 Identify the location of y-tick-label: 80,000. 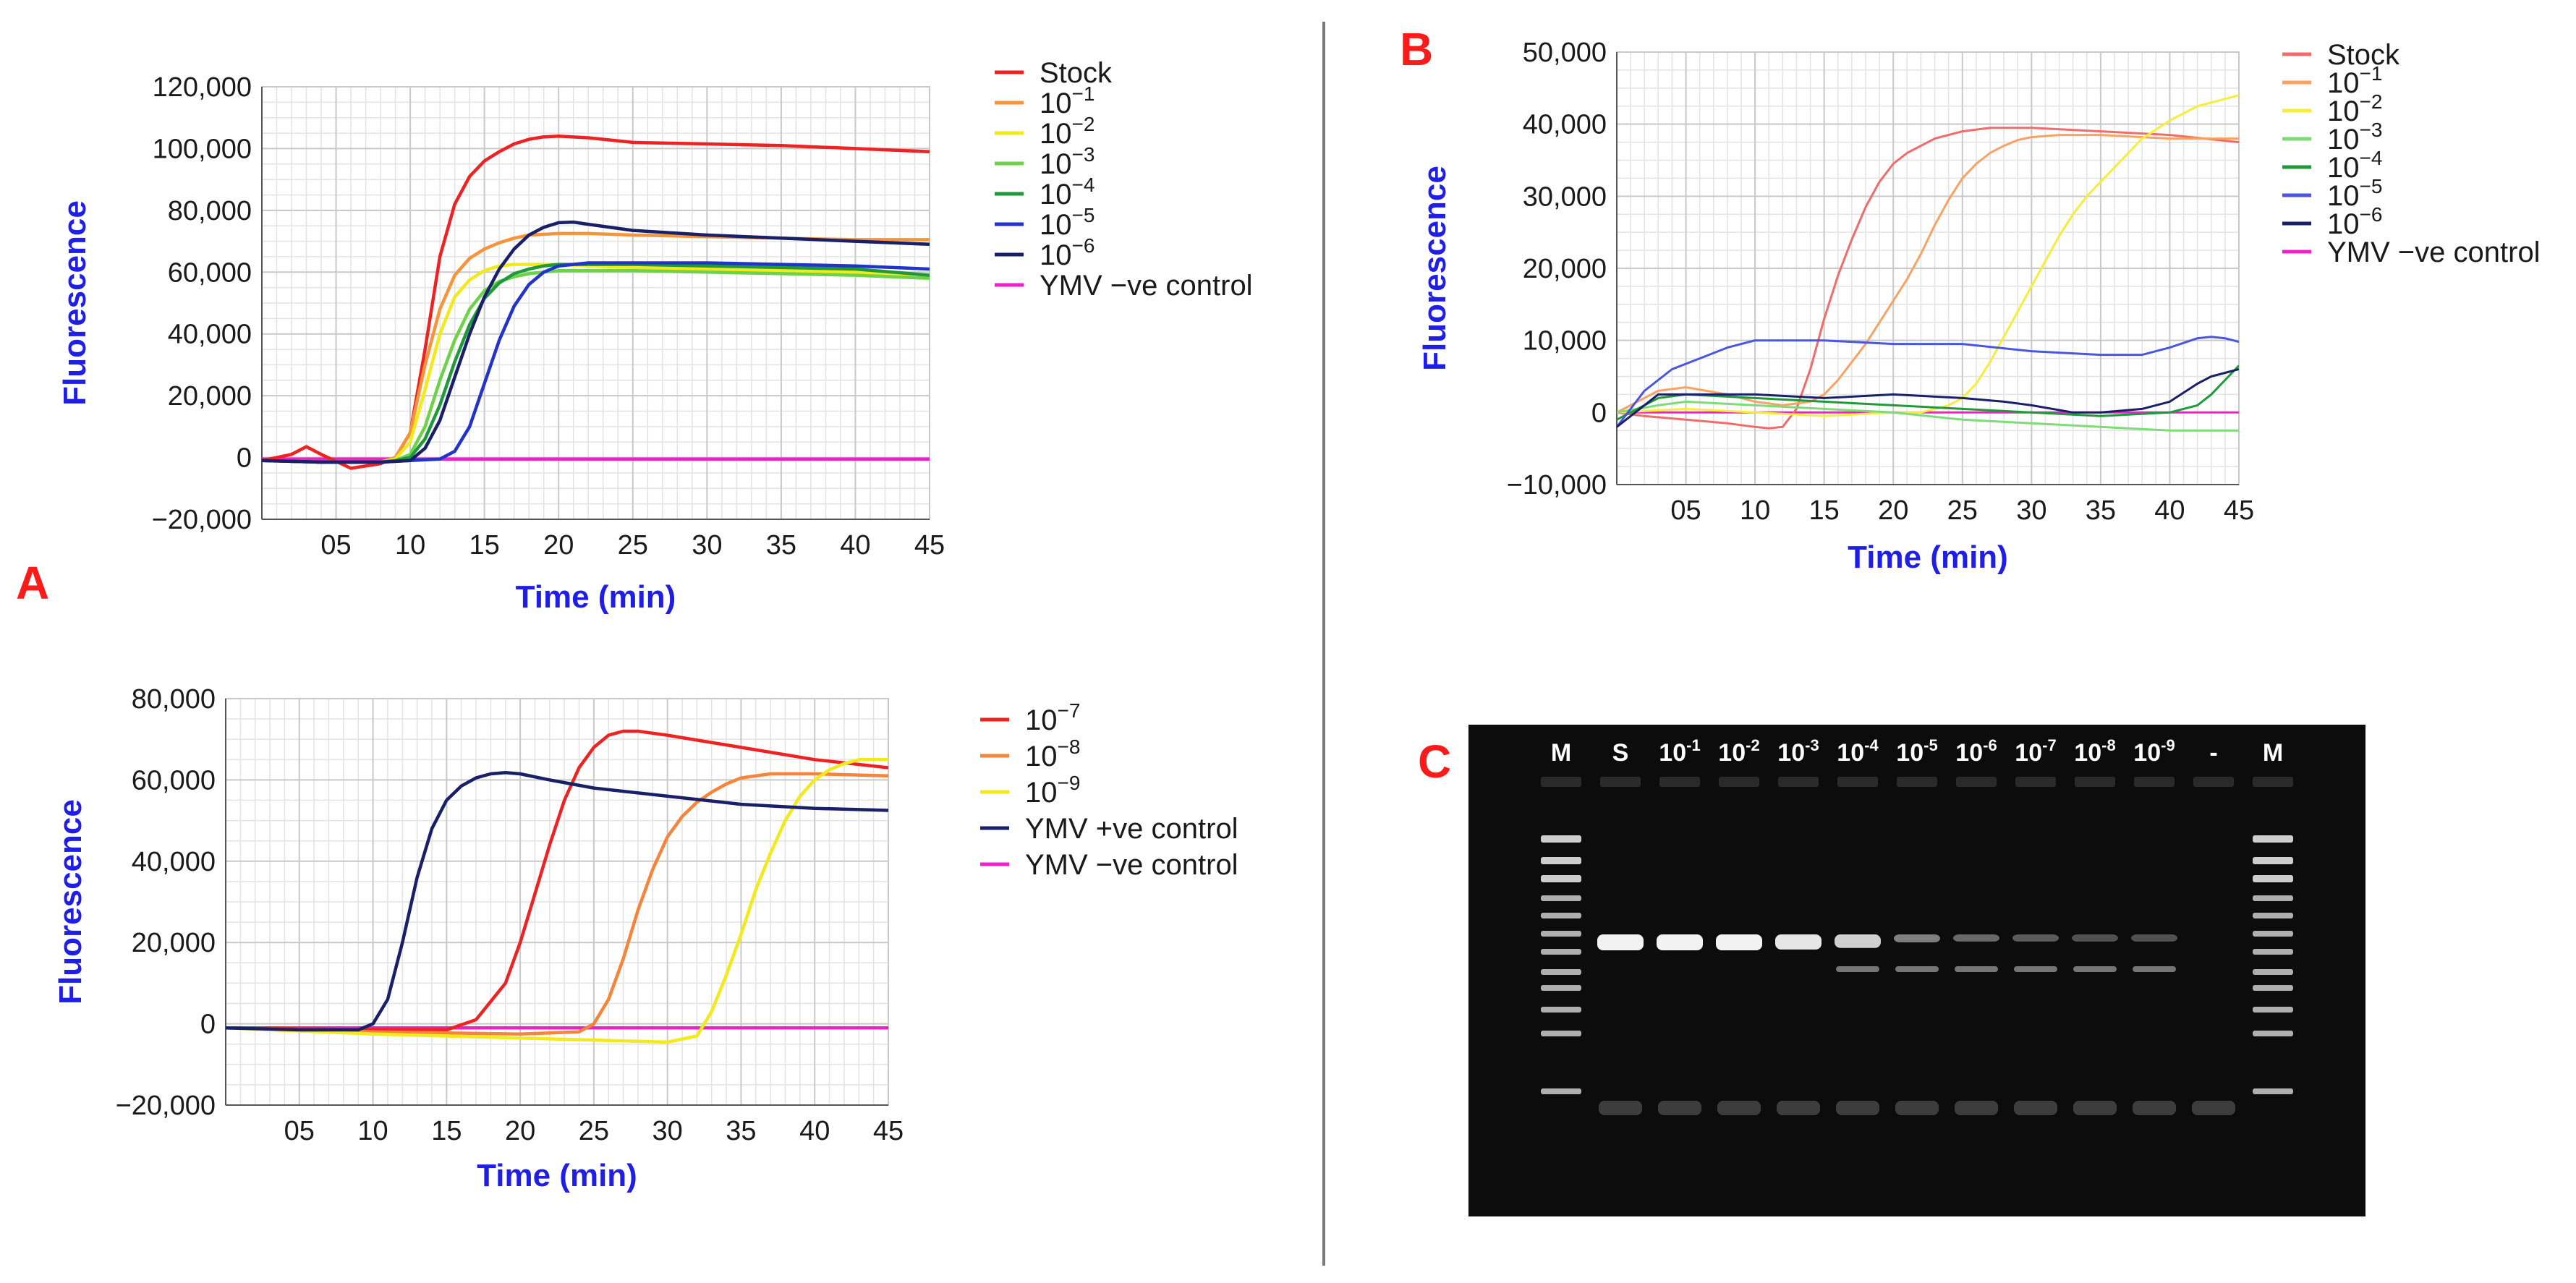
(174, 699).